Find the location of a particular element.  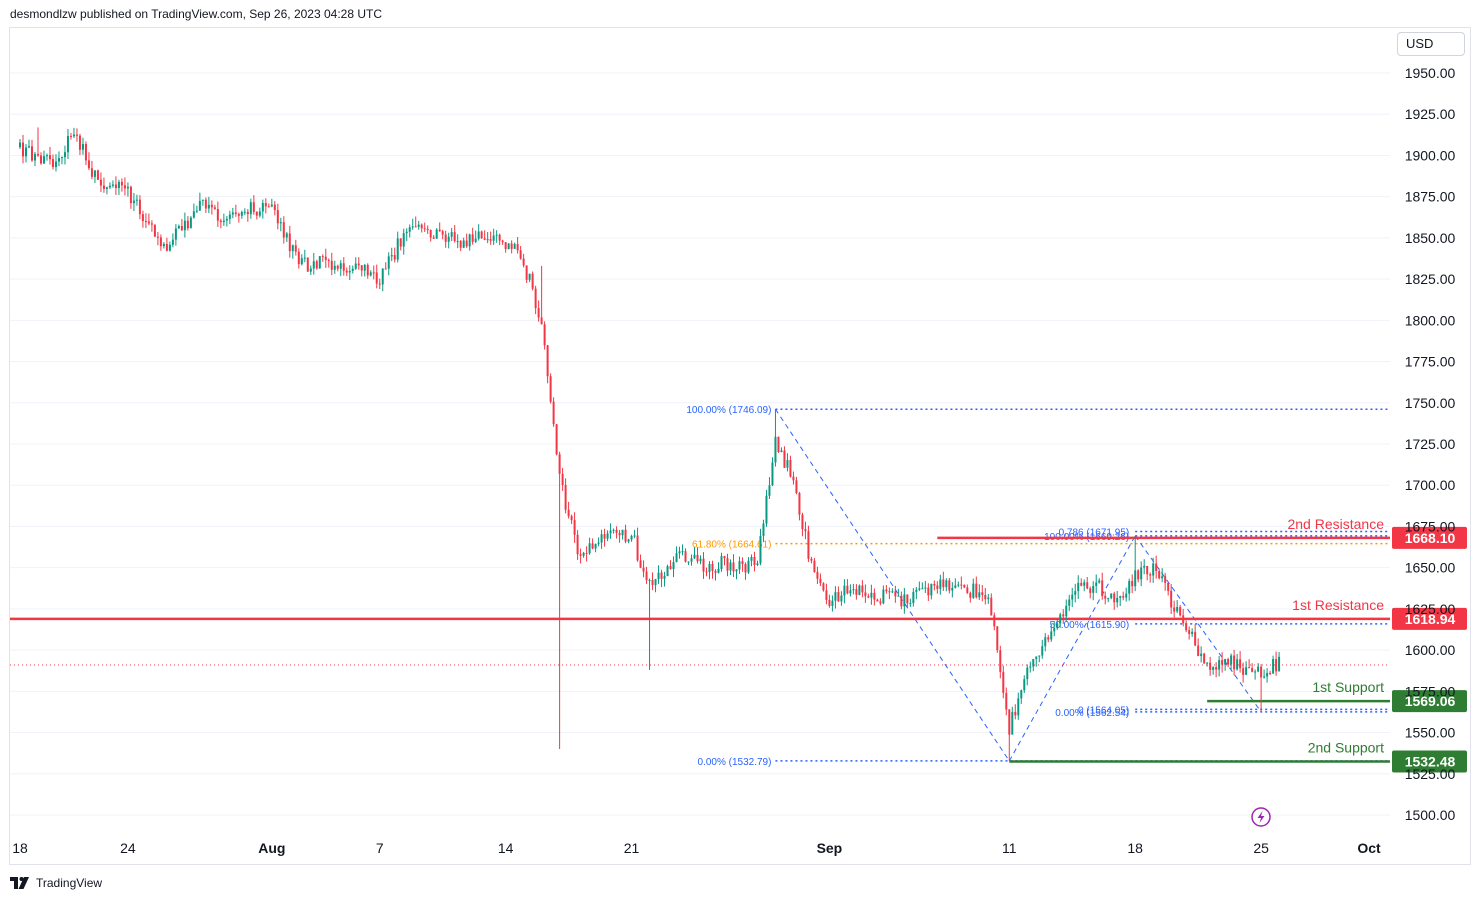

price-tick-label: 1800.00 is located at coordinates (1430, 320).